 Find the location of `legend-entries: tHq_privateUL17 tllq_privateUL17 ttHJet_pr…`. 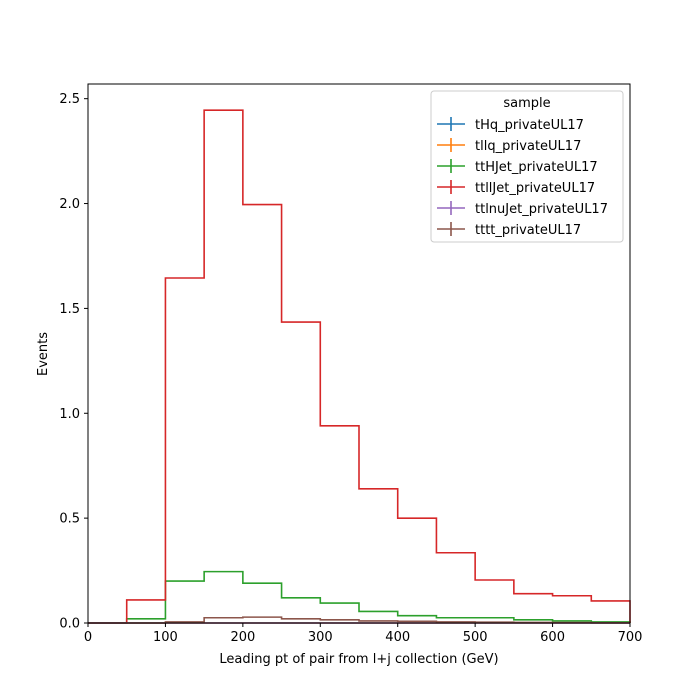

legend-entries: tHq_privateUL17 tllq_privateUL17 ttHJet_pr… is located at coordinates (522, 177).